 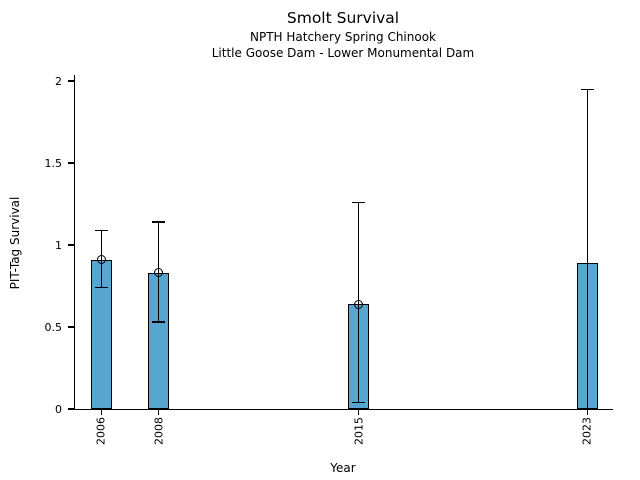 I want to click on chart-subtitle-line1: NPTH Hatchery Spring Chinook, so click(x=343, y=36).